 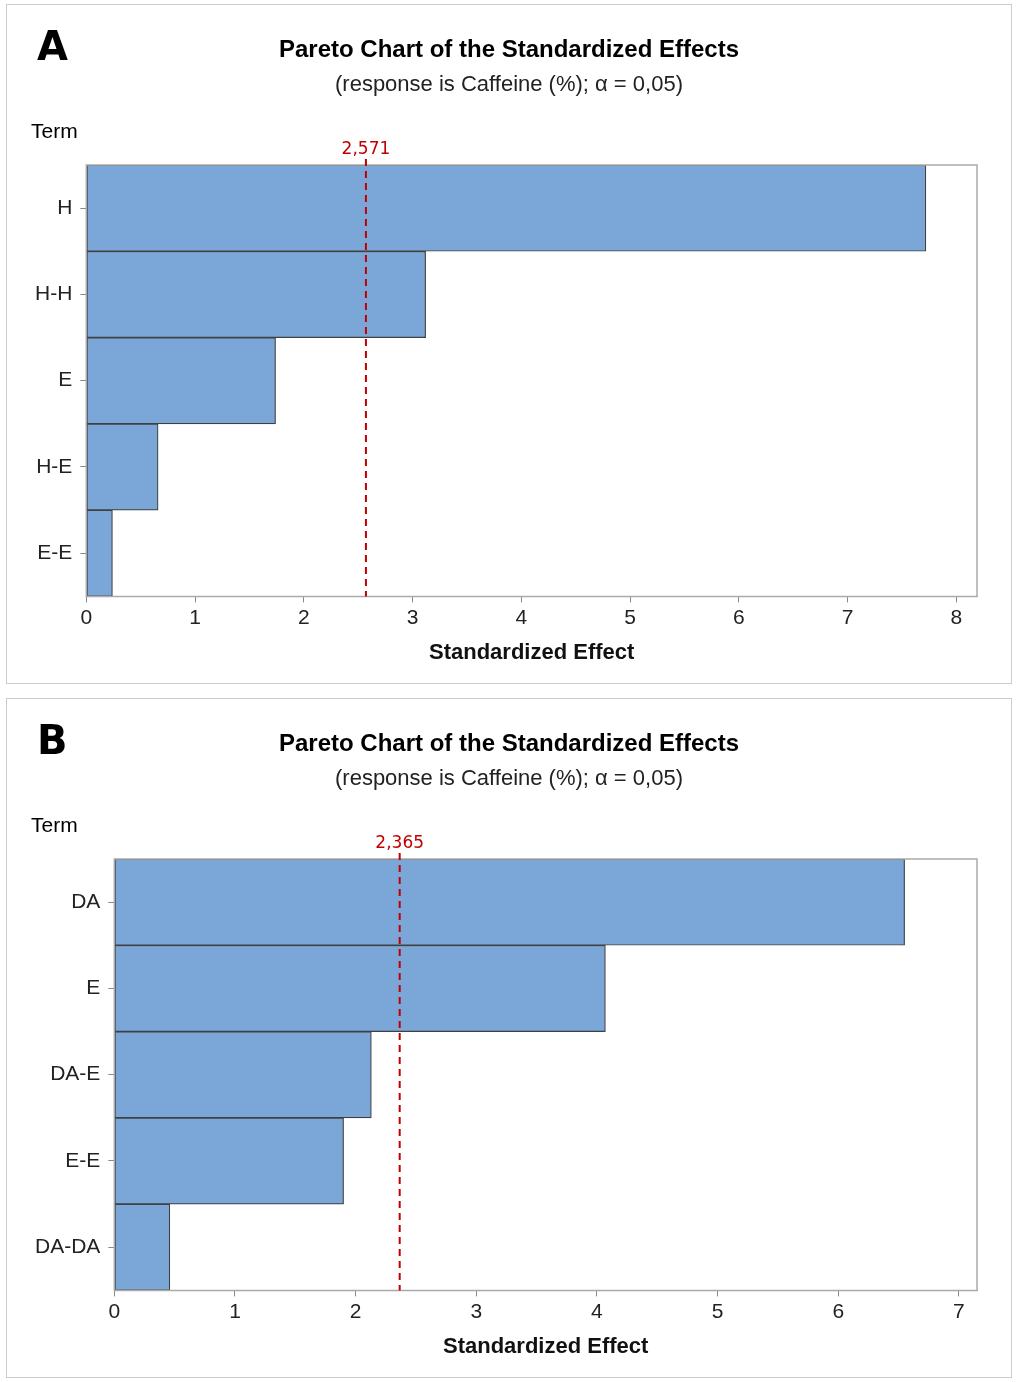 What do you see at coordinates (400, 841) in the screenshot?
I see `ref-line-label: 2,365` at bounding box center [400, 841].